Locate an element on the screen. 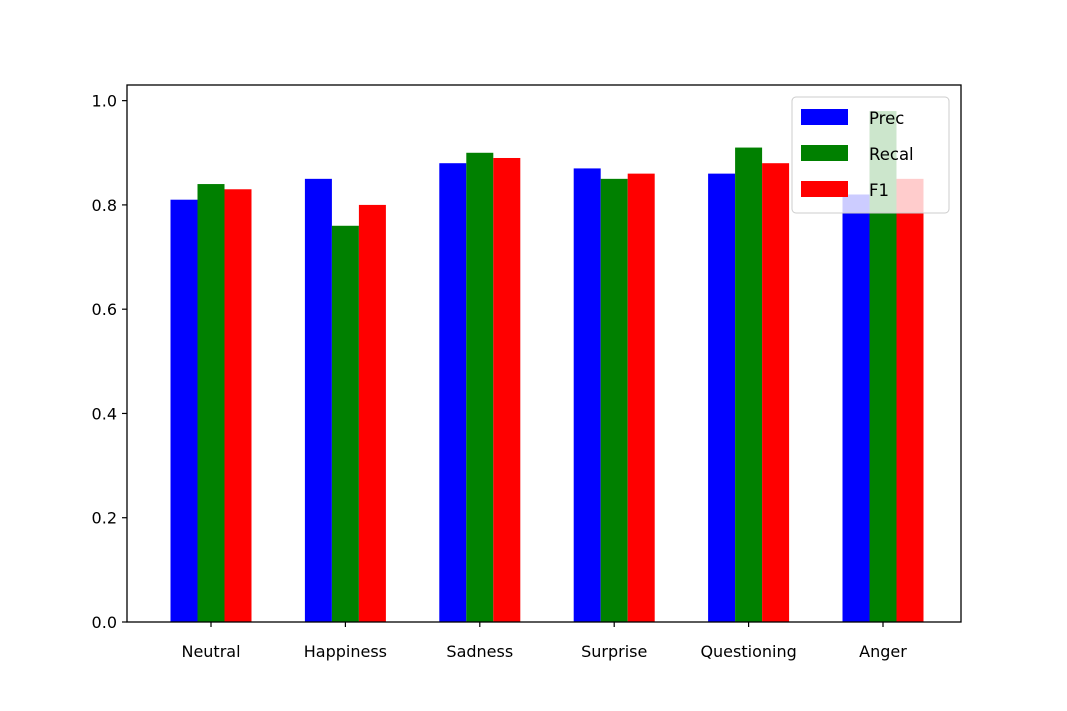  x-tick-label-questioning: Questioning is located at coordinates (748, 651).